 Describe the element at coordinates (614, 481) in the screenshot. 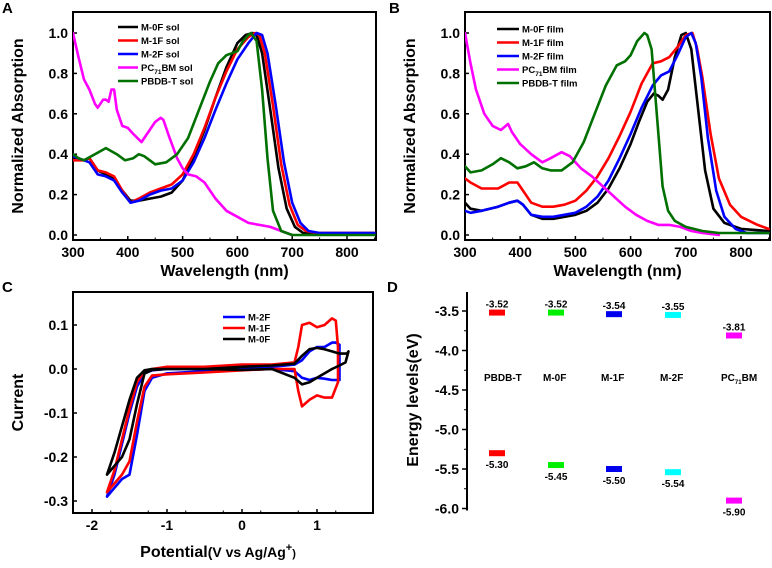

I see `homo-value-label: -5.50` at that location.